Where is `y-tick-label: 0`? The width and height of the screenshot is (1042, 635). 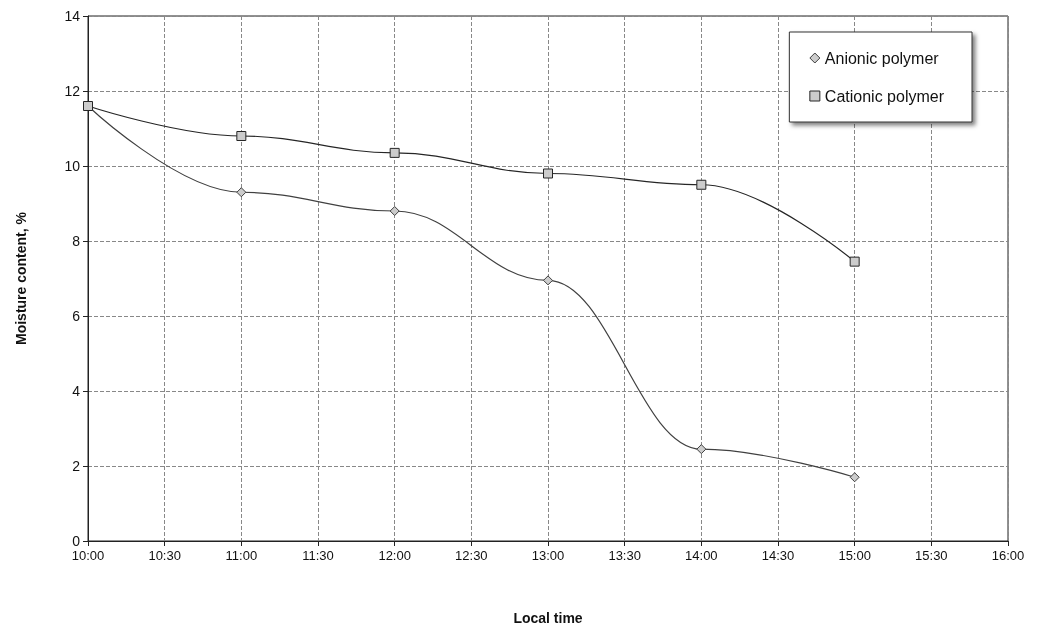
y-tick-label: 0 is located at coordinates (76, 541).